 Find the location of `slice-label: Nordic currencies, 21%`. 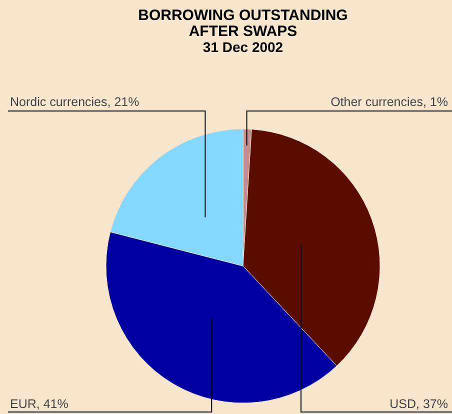

slice-label: Nordic currencies, 21% is located at coordinates (75, 102).